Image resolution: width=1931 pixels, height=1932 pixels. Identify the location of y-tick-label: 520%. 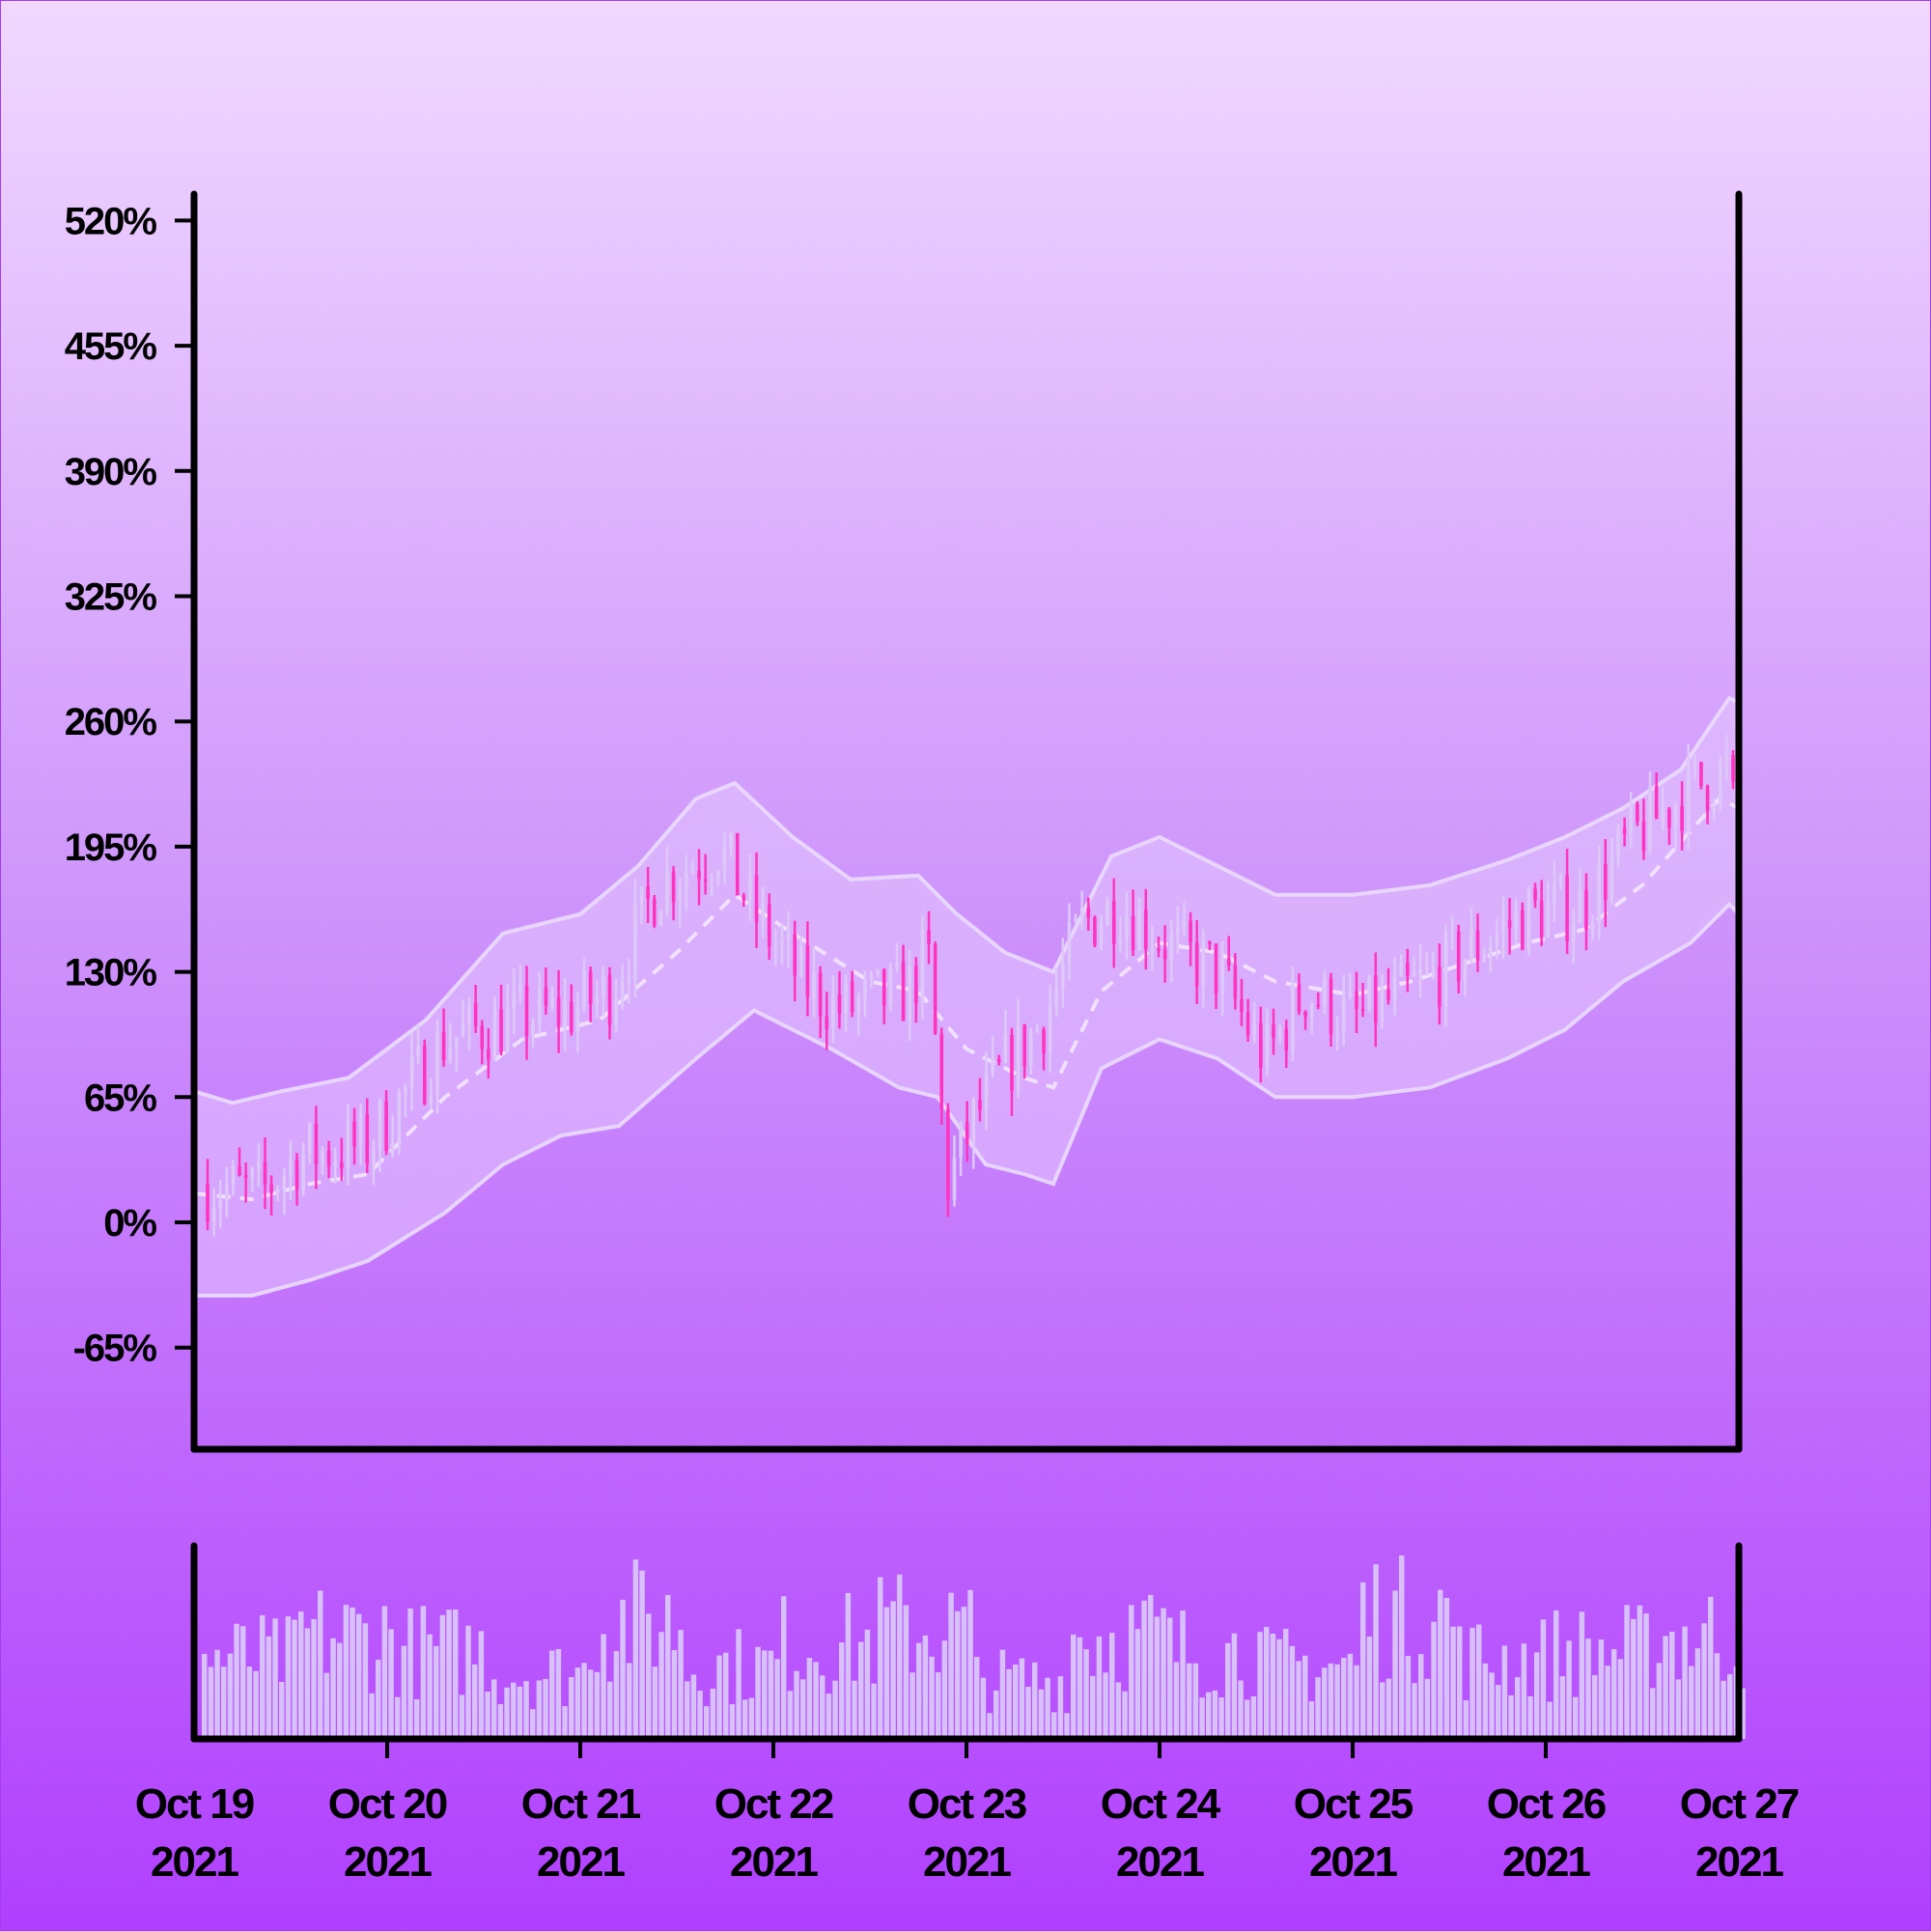
(111, 221).